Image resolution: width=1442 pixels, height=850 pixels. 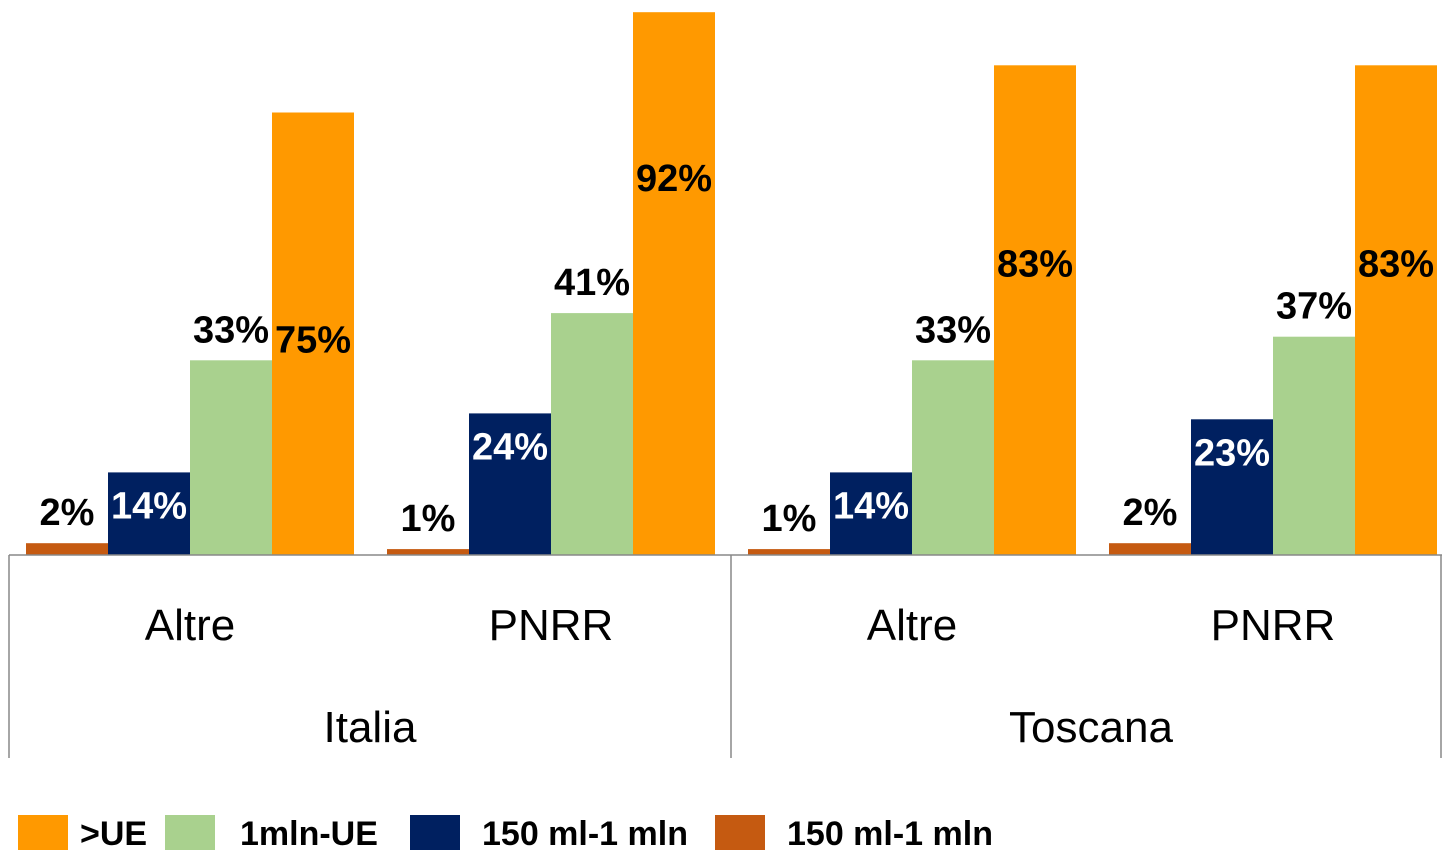 What do you see at coordinates (1314, 307) in the screenshot?
I see `data-label: 37%` at bounding box center [1314, 307].